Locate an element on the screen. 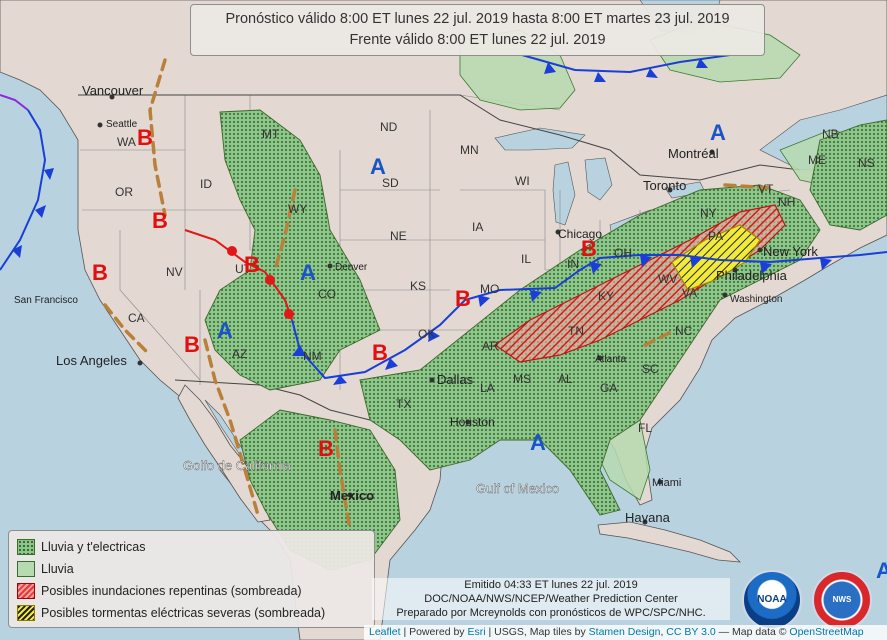 The height and width of the screenshot is (640, 887). svg-text: TX is located at coordinates (403, 404).